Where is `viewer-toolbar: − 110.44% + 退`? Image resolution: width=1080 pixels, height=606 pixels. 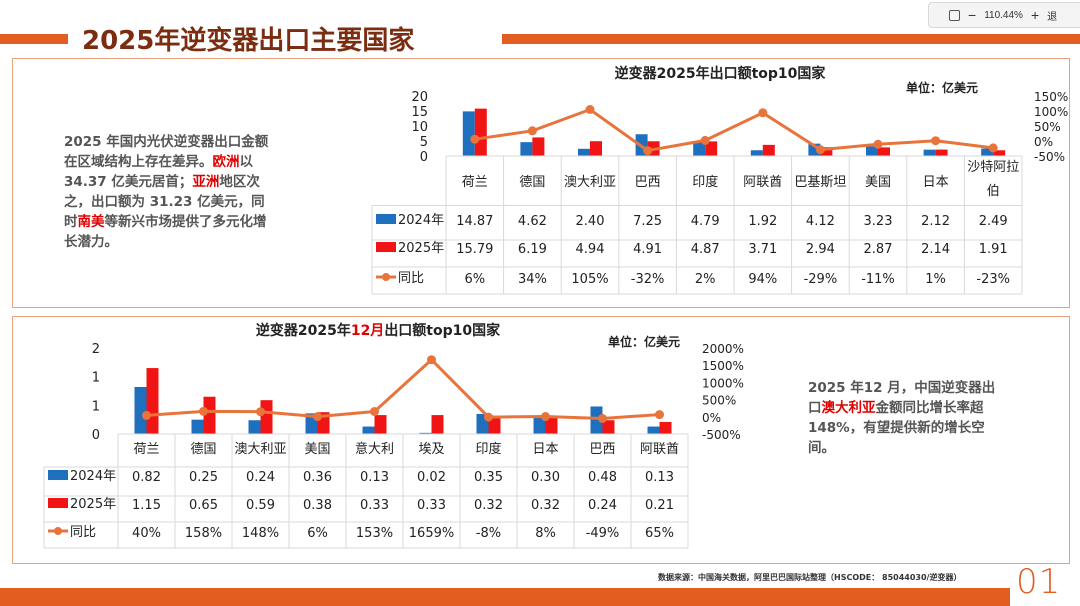
viewer-toolbar: − 110.44% + 退 is located at coordinates (1004, 15).